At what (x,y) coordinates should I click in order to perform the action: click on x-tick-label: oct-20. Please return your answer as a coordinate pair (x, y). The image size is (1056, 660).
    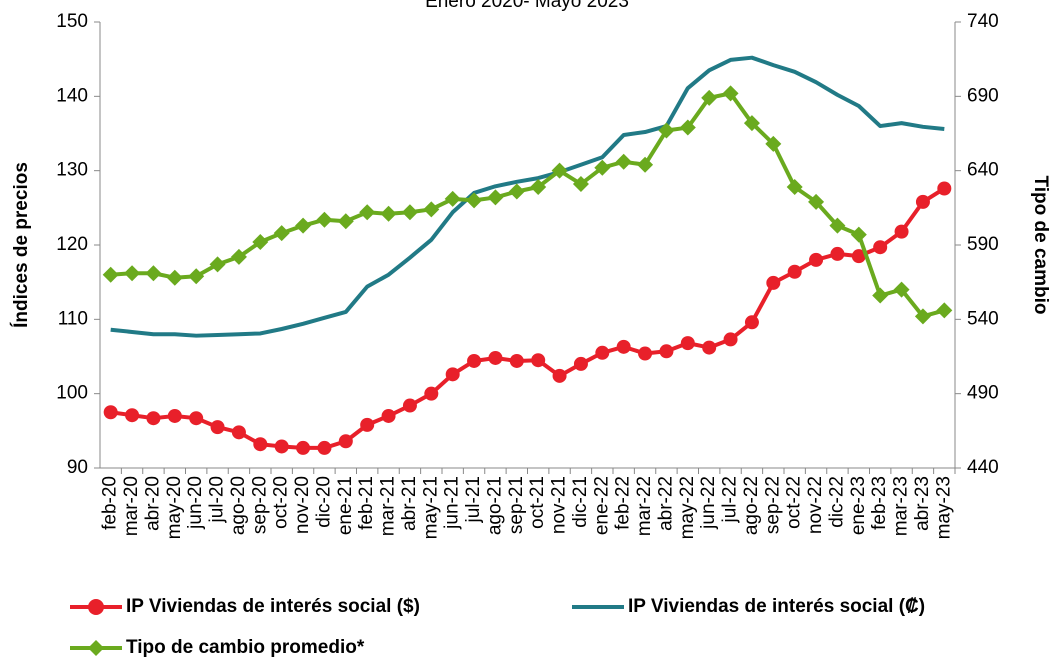
    Looking at the image, I should click on (281, 502).